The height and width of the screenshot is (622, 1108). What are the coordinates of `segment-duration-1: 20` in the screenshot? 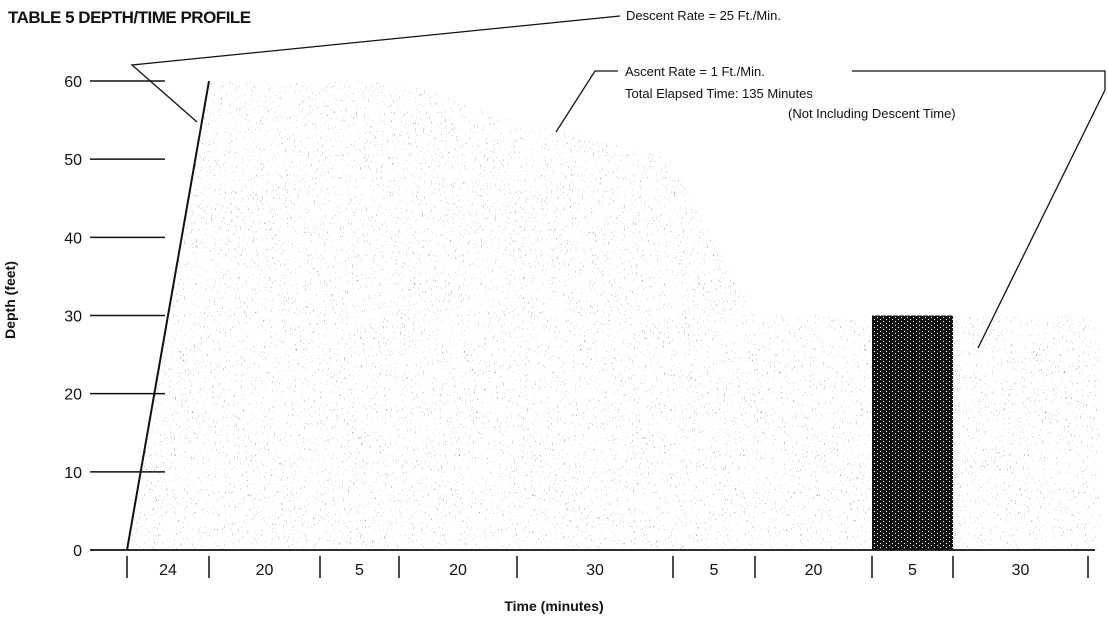 It's located at (265, 570).